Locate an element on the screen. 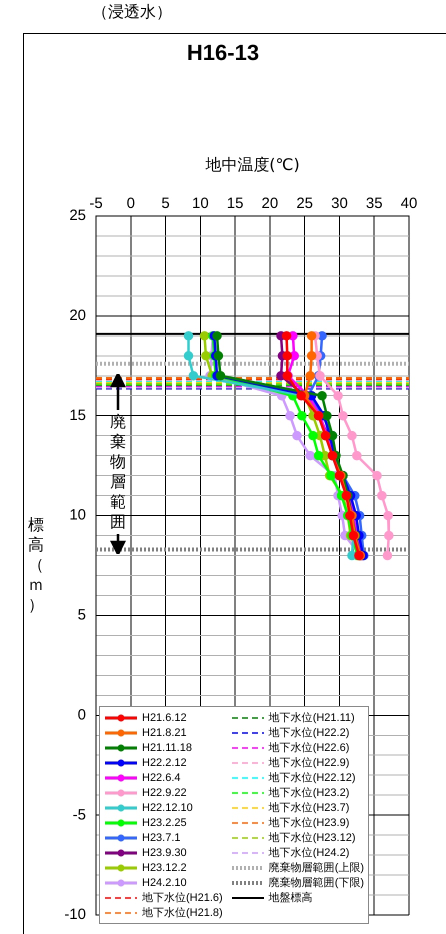  legend-label: H23.2.25 is located at coordinates (164, 822).